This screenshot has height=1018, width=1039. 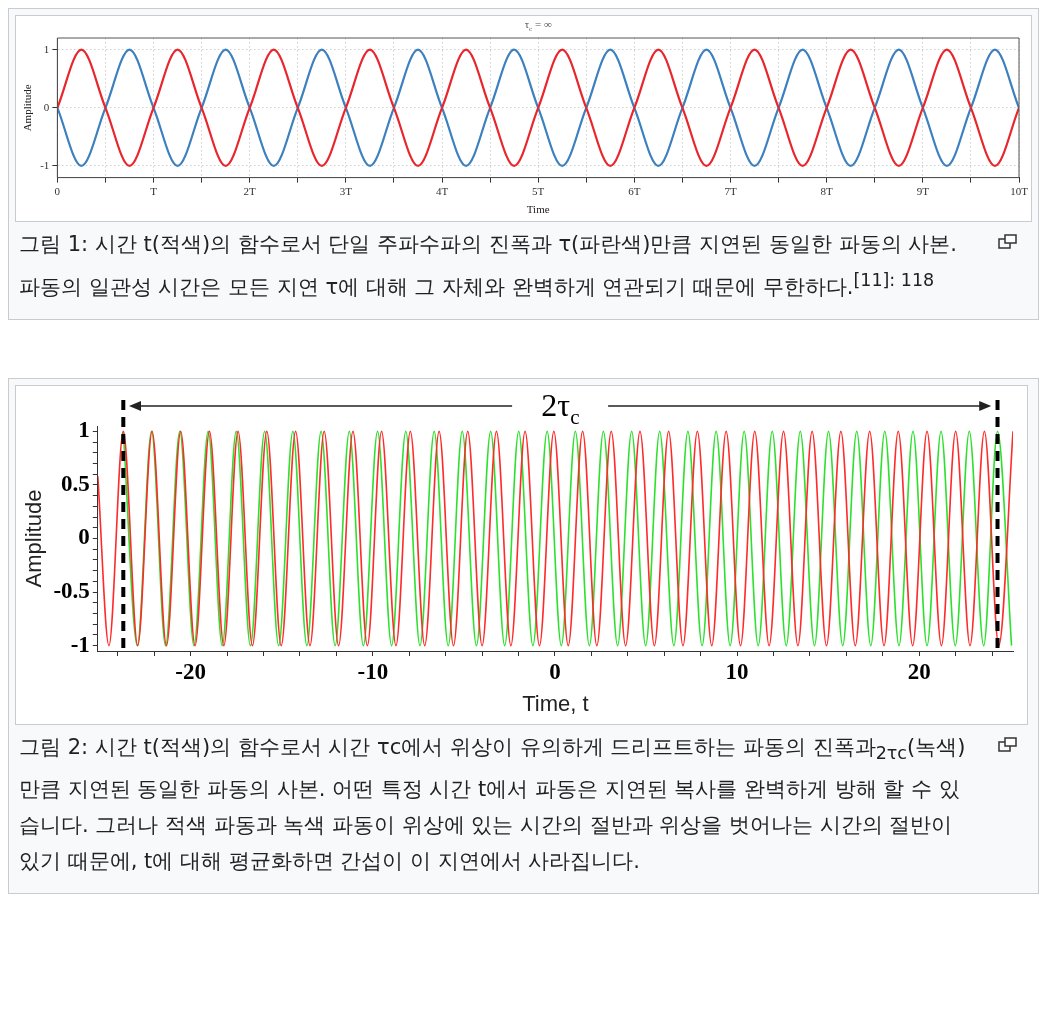 I want to click on x-tick-label: 0, so click(x=555, y=671).